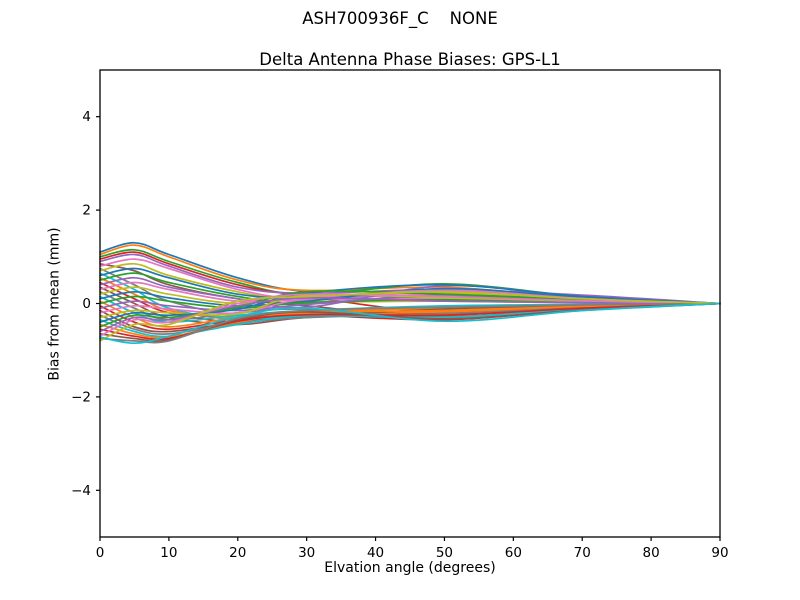 The height and width of the screenshot is (600, 800). What do you see at coordinates (651, 553) in the screenshot?
I see `x-tick-label: 80` at bounding box center [651, 553].